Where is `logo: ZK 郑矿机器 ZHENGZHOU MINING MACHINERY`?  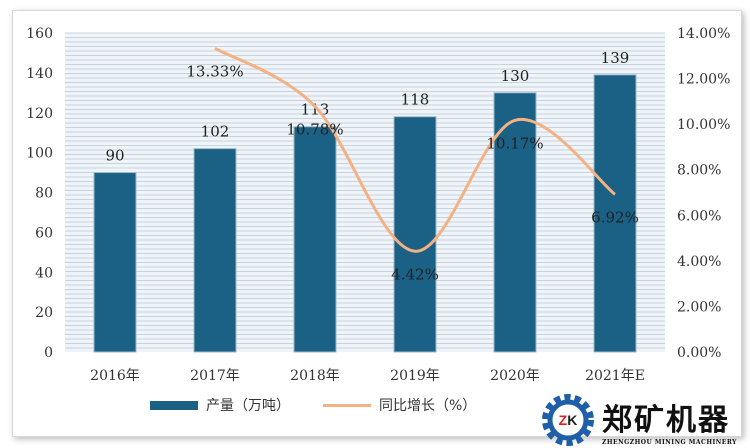
logo: ZK 郑矿机器 ZHENGZHOU MINING MACHINERY is located at coordinates (638, 420).